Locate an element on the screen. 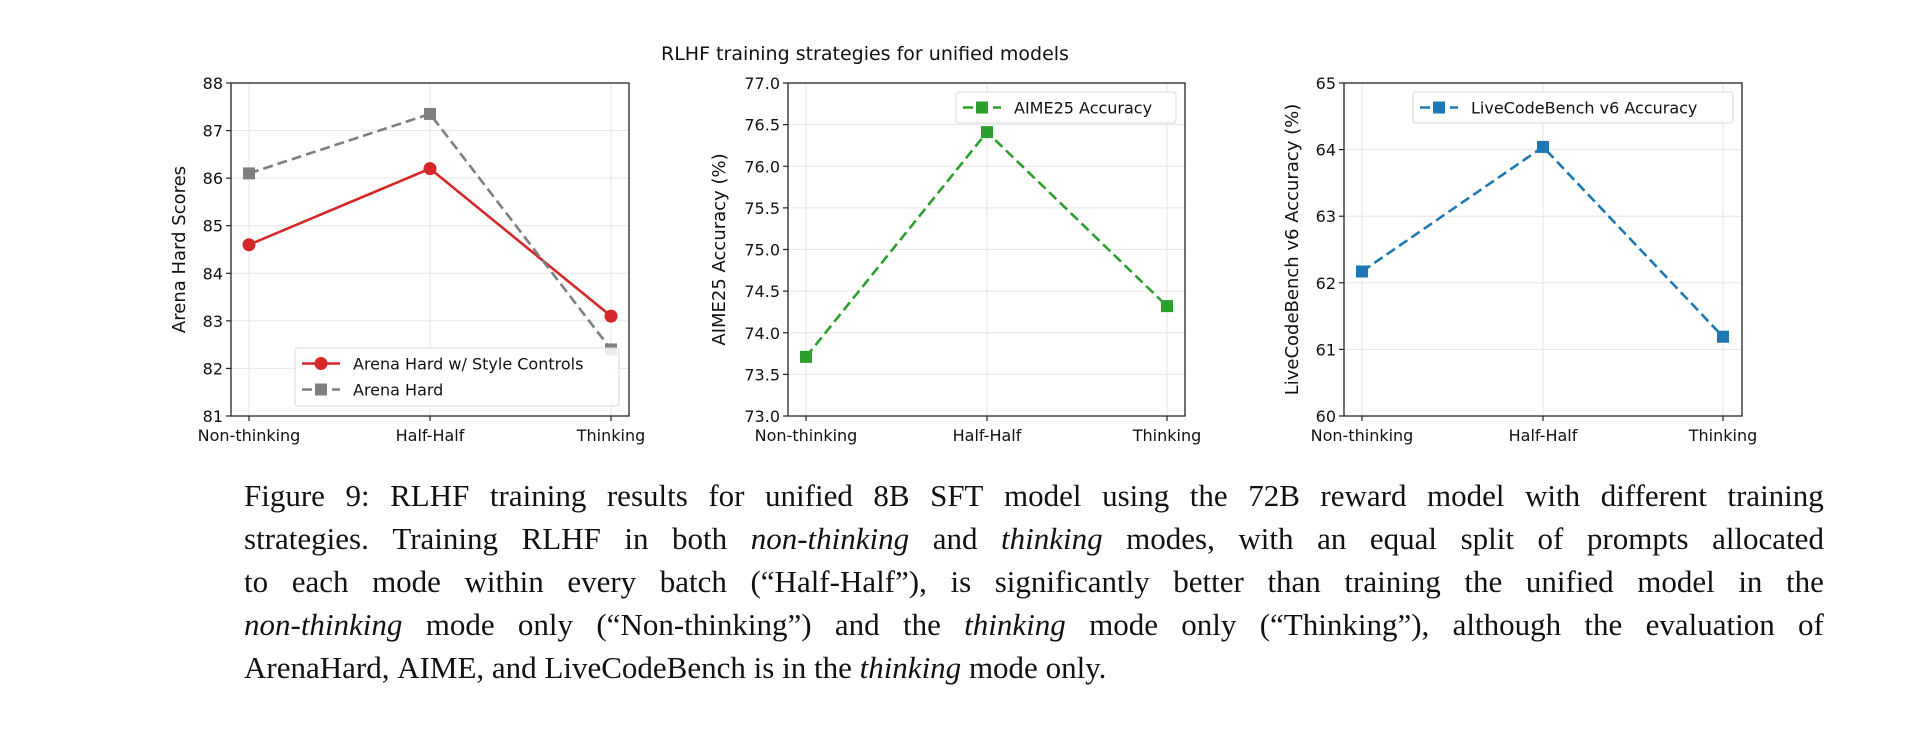 Image resolution: width=1910 pixels, height=736 pixels. caption-word: with is located at coordinates (1265, 538).